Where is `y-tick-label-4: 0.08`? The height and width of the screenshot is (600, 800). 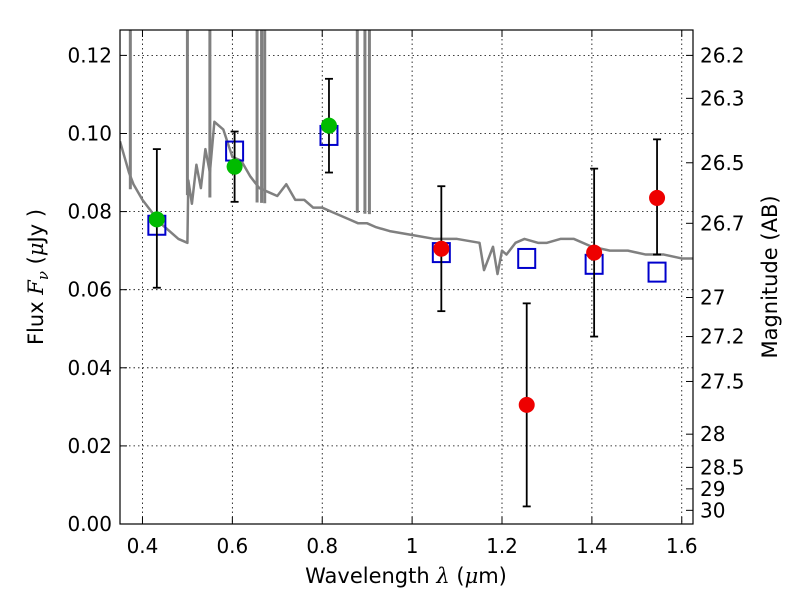 y-tick-label-4: 0.08 is located at coordinates (89, 212).